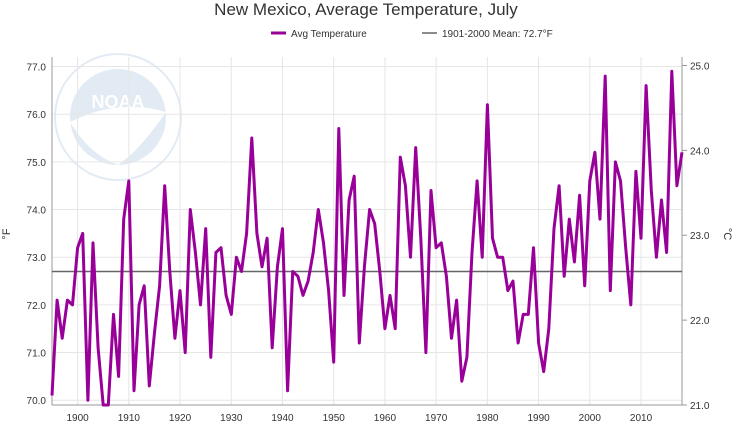  I want to click on legend-item-mean: 1901-2000 Mean: 72.7°F, so click(487, 34).